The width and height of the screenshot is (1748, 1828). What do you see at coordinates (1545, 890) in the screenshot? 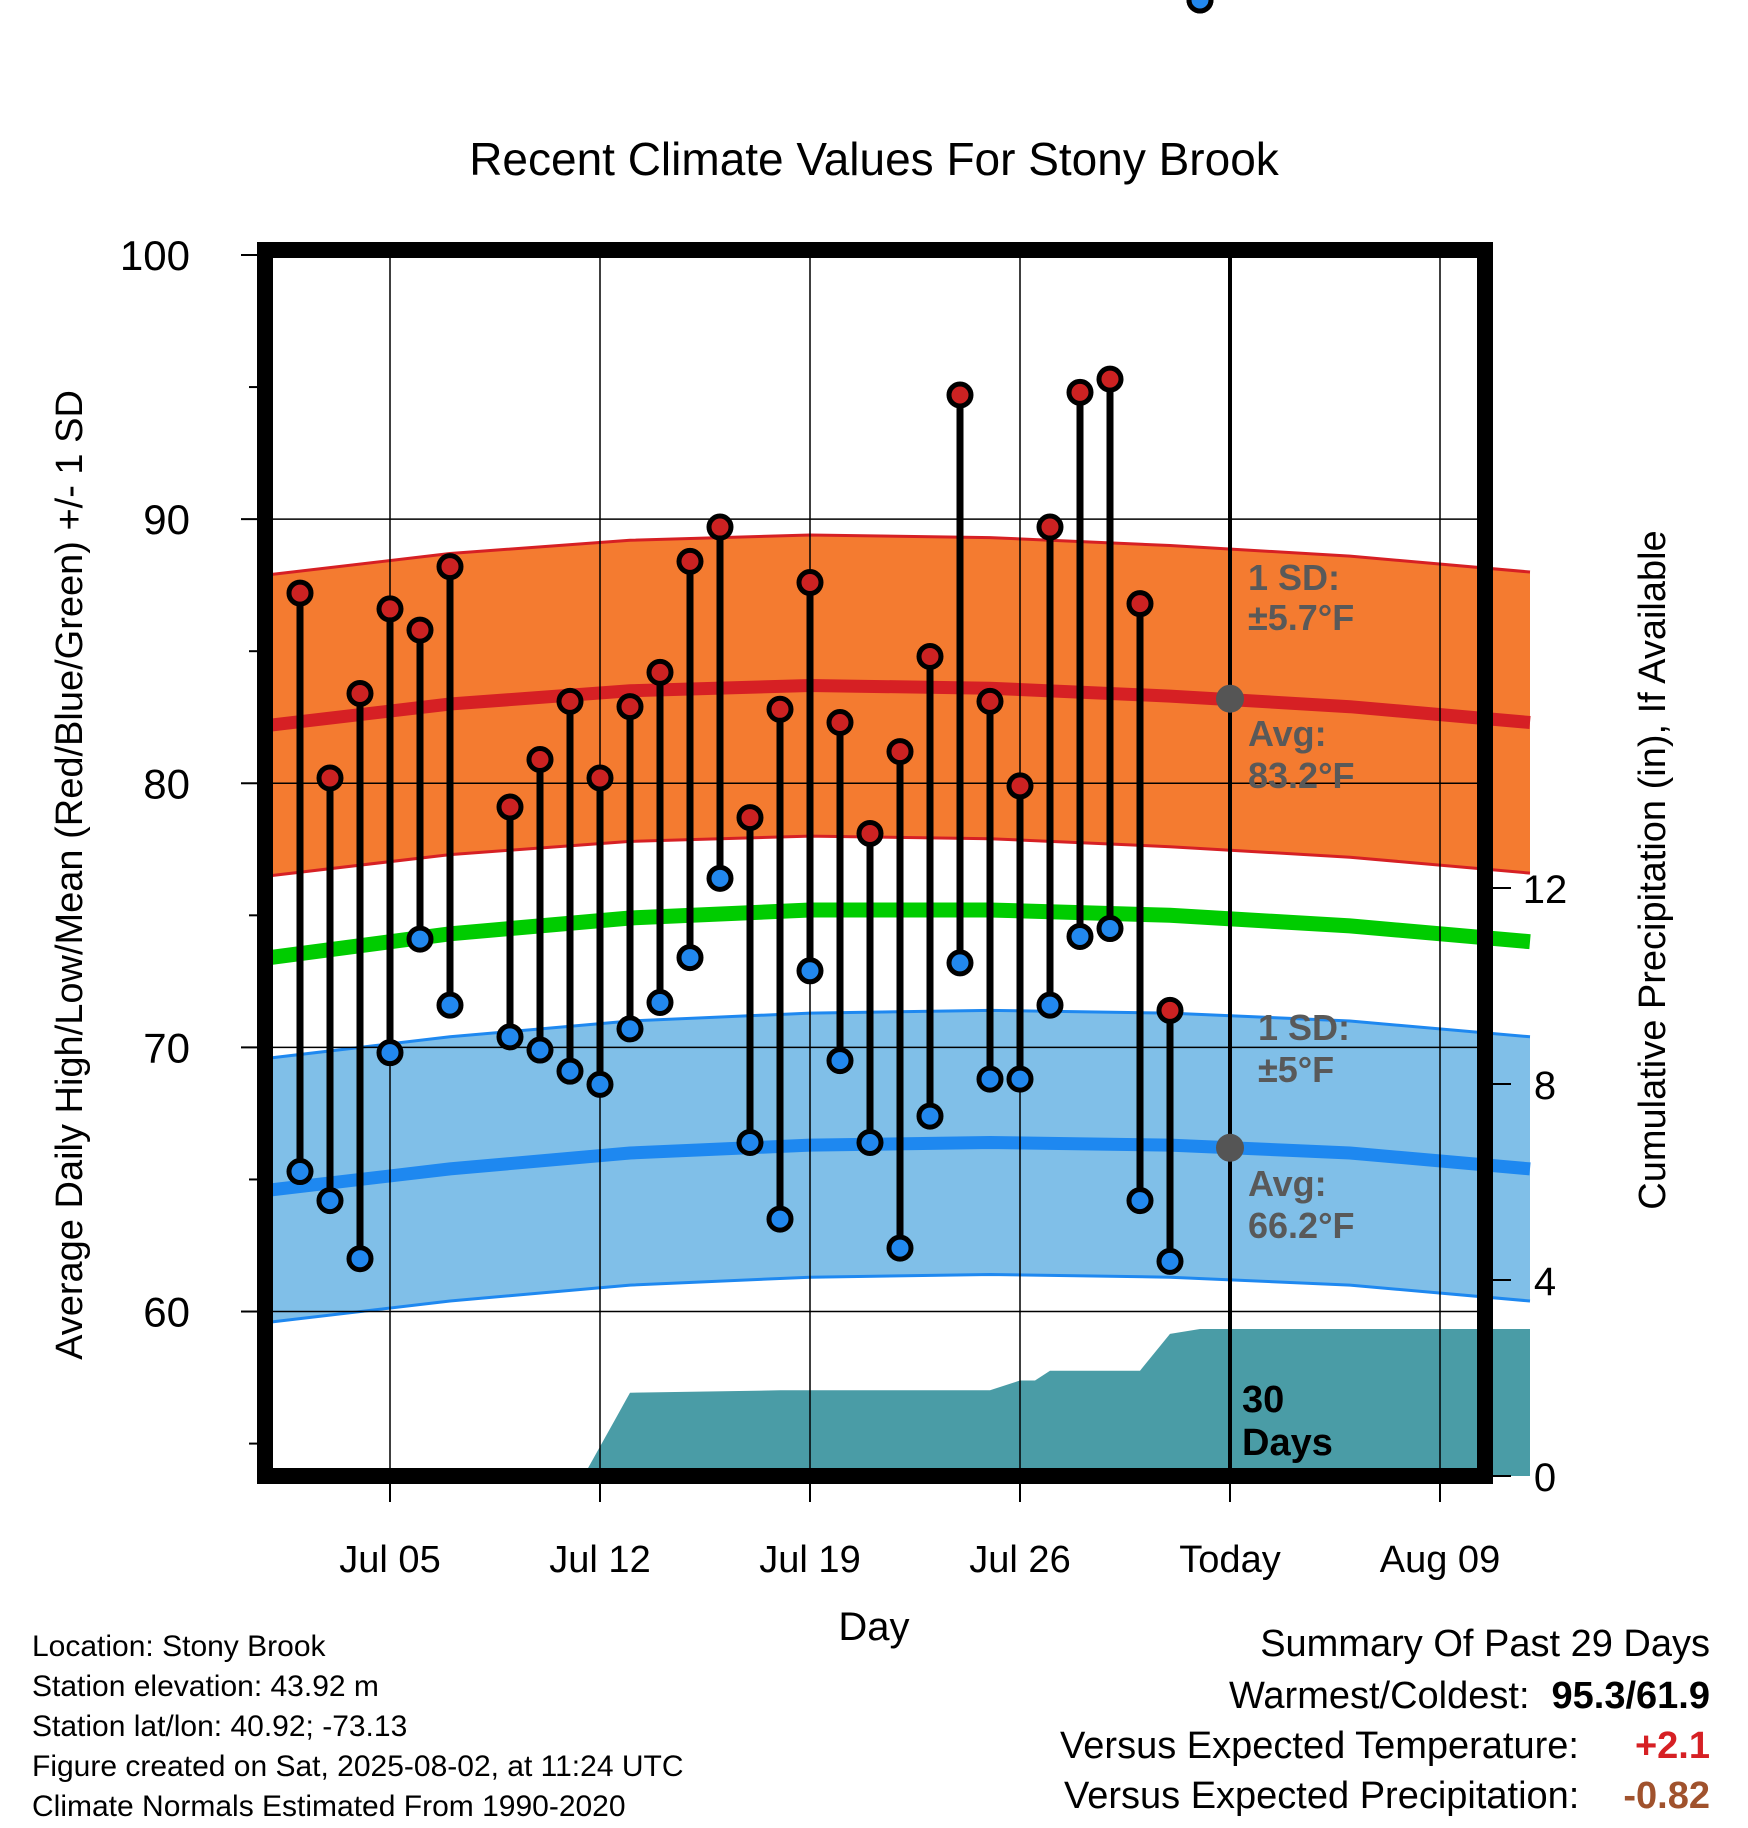
I see `y2-tick-label: 12` at bounding box center [1545, 890].